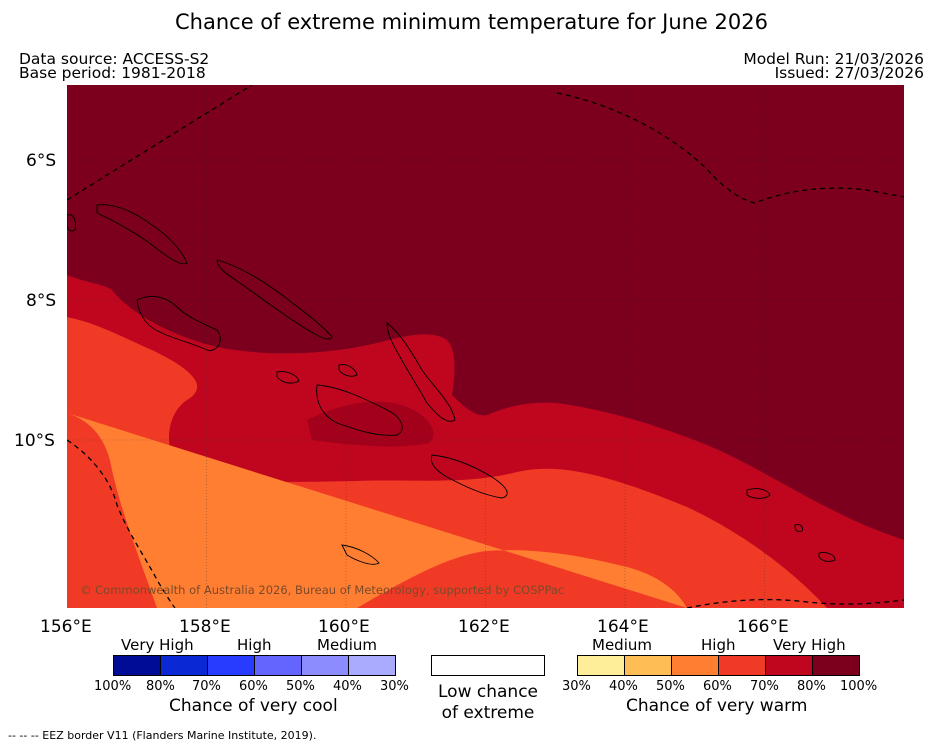 This screenshot has width=943, height=747. Describe the element at coordinates (288, 377) in the screenshot. I see `florida-island` at that location.